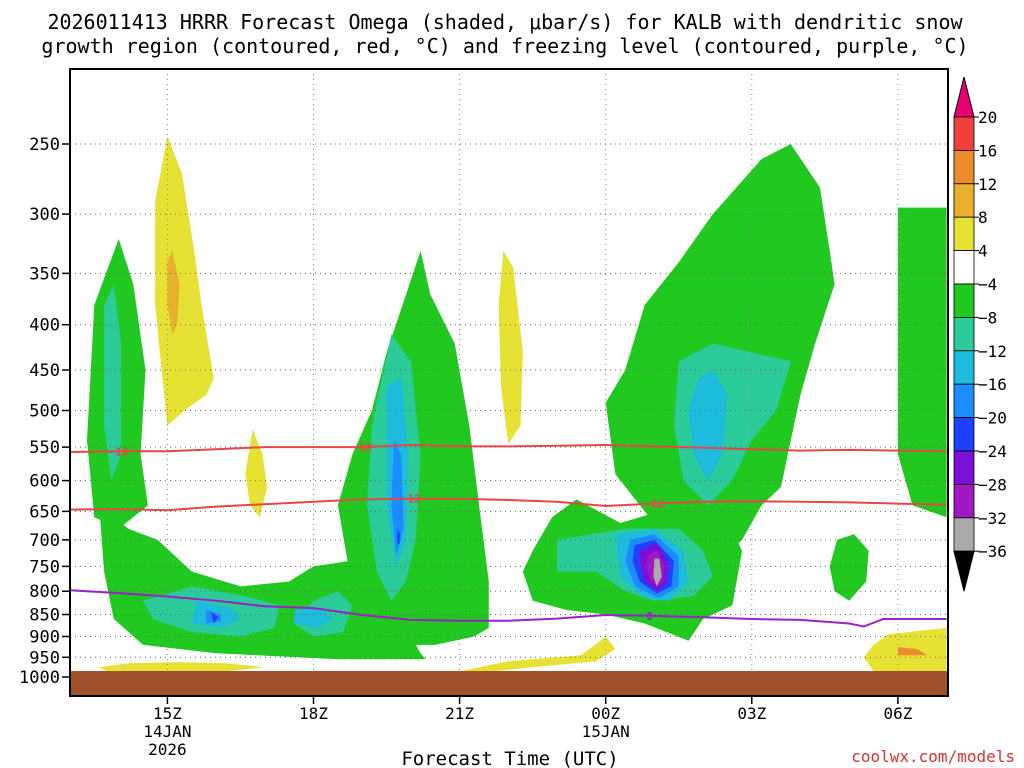 The height and width of the screenshot is (768, 1024). What do you see at coordinates (508, 608) in the screenshot?
I see `freezing-level-0-contour` at bounding box center [508, 608].